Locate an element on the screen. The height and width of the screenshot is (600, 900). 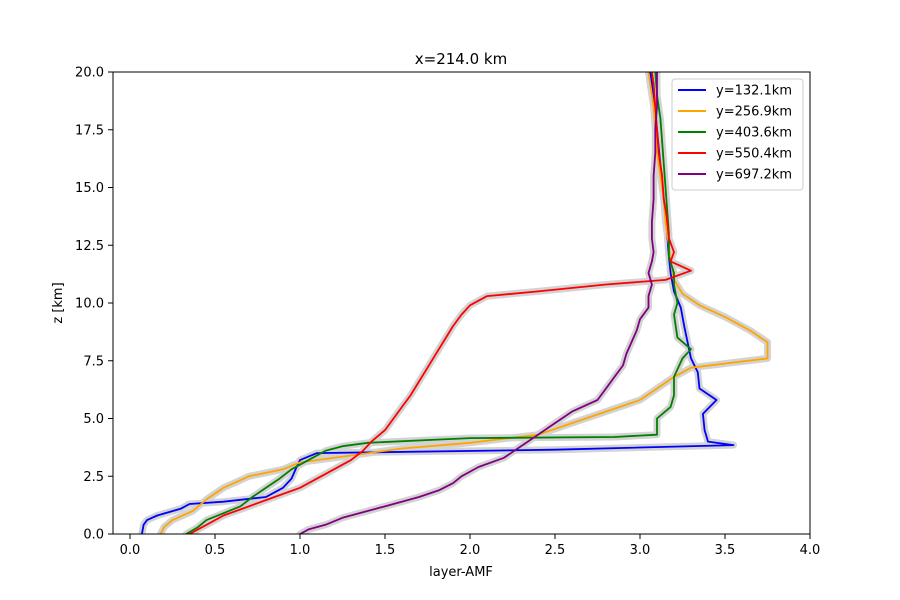
x-tick-label: 0.0 is located at coordinates (130, 550).